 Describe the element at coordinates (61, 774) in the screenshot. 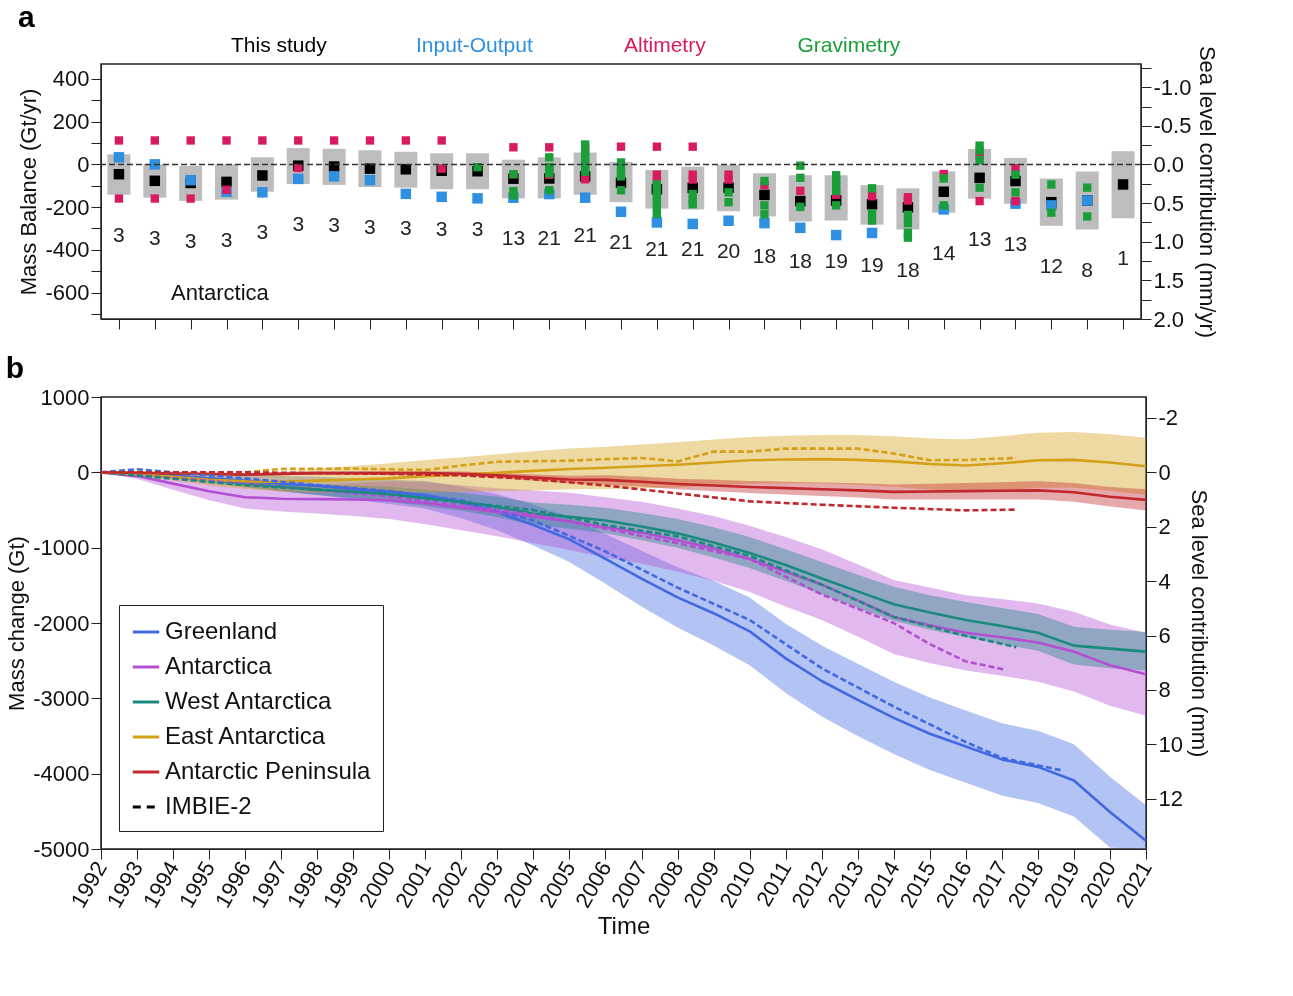

I see `y-tick-label: -4000` at that location.